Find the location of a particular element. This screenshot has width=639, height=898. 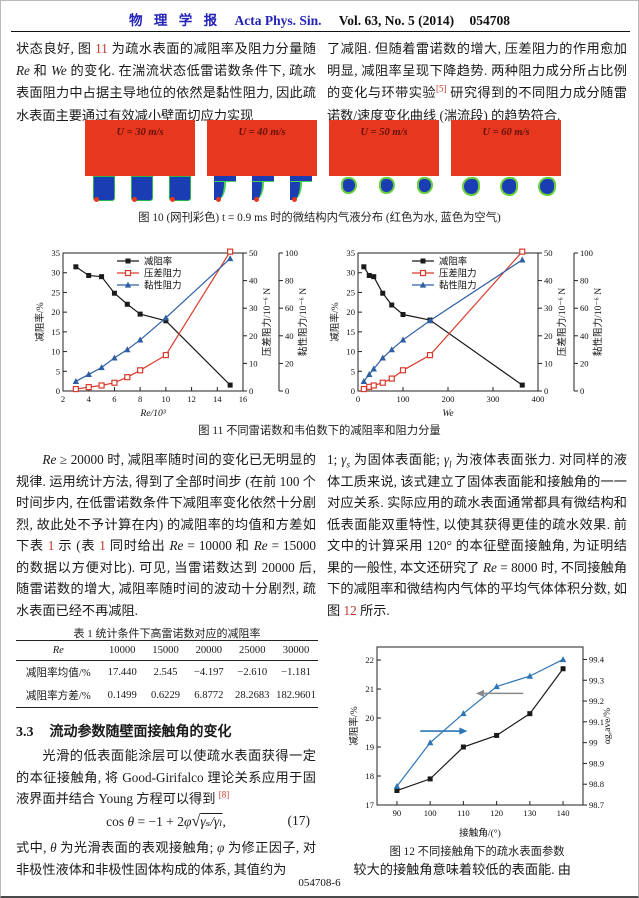

table-row: 减阻率均值/% 17.440 2.545 −4.197 −2.610 −1.181 is located at coordinates (167, 673).